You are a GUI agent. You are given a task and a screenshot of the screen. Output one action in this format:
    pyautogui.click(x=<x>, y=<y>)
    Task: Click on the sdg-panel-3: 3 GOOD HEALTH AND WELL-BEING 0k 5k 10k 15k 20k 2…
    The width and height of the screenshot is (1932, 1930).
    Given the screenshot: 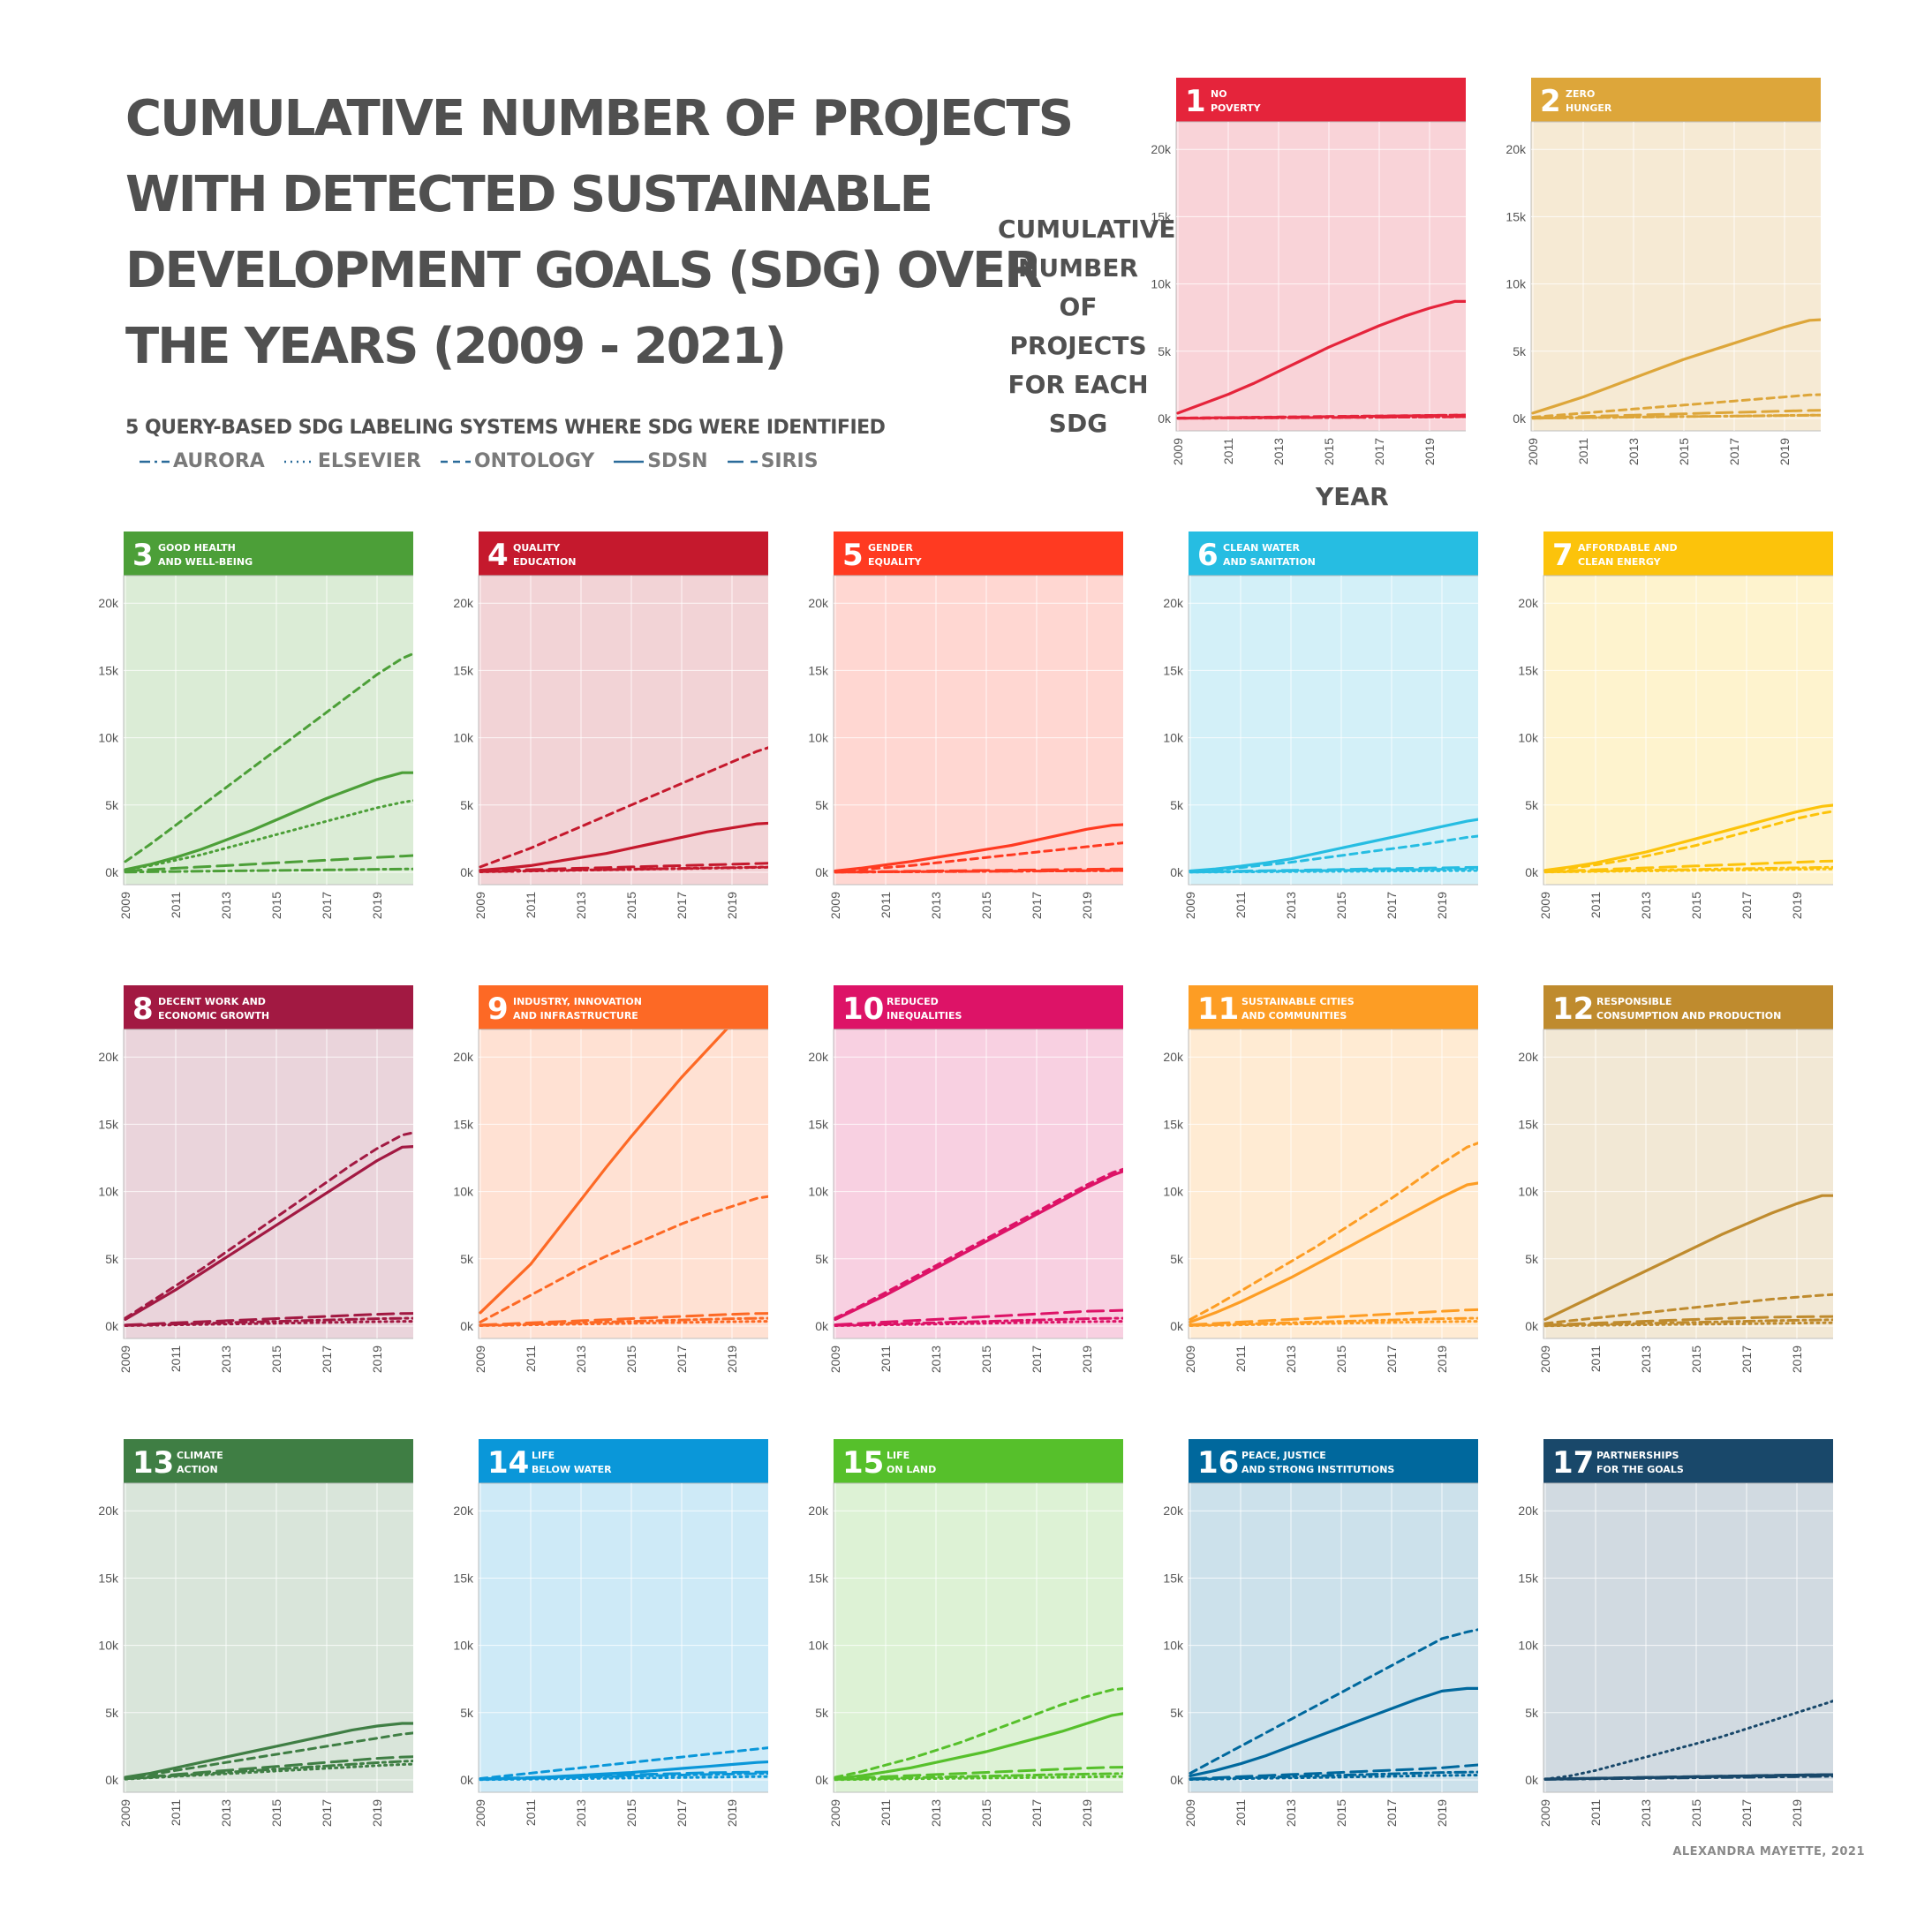 What is the action you would take?
    pyautogui.click(x=236, y=743)
    